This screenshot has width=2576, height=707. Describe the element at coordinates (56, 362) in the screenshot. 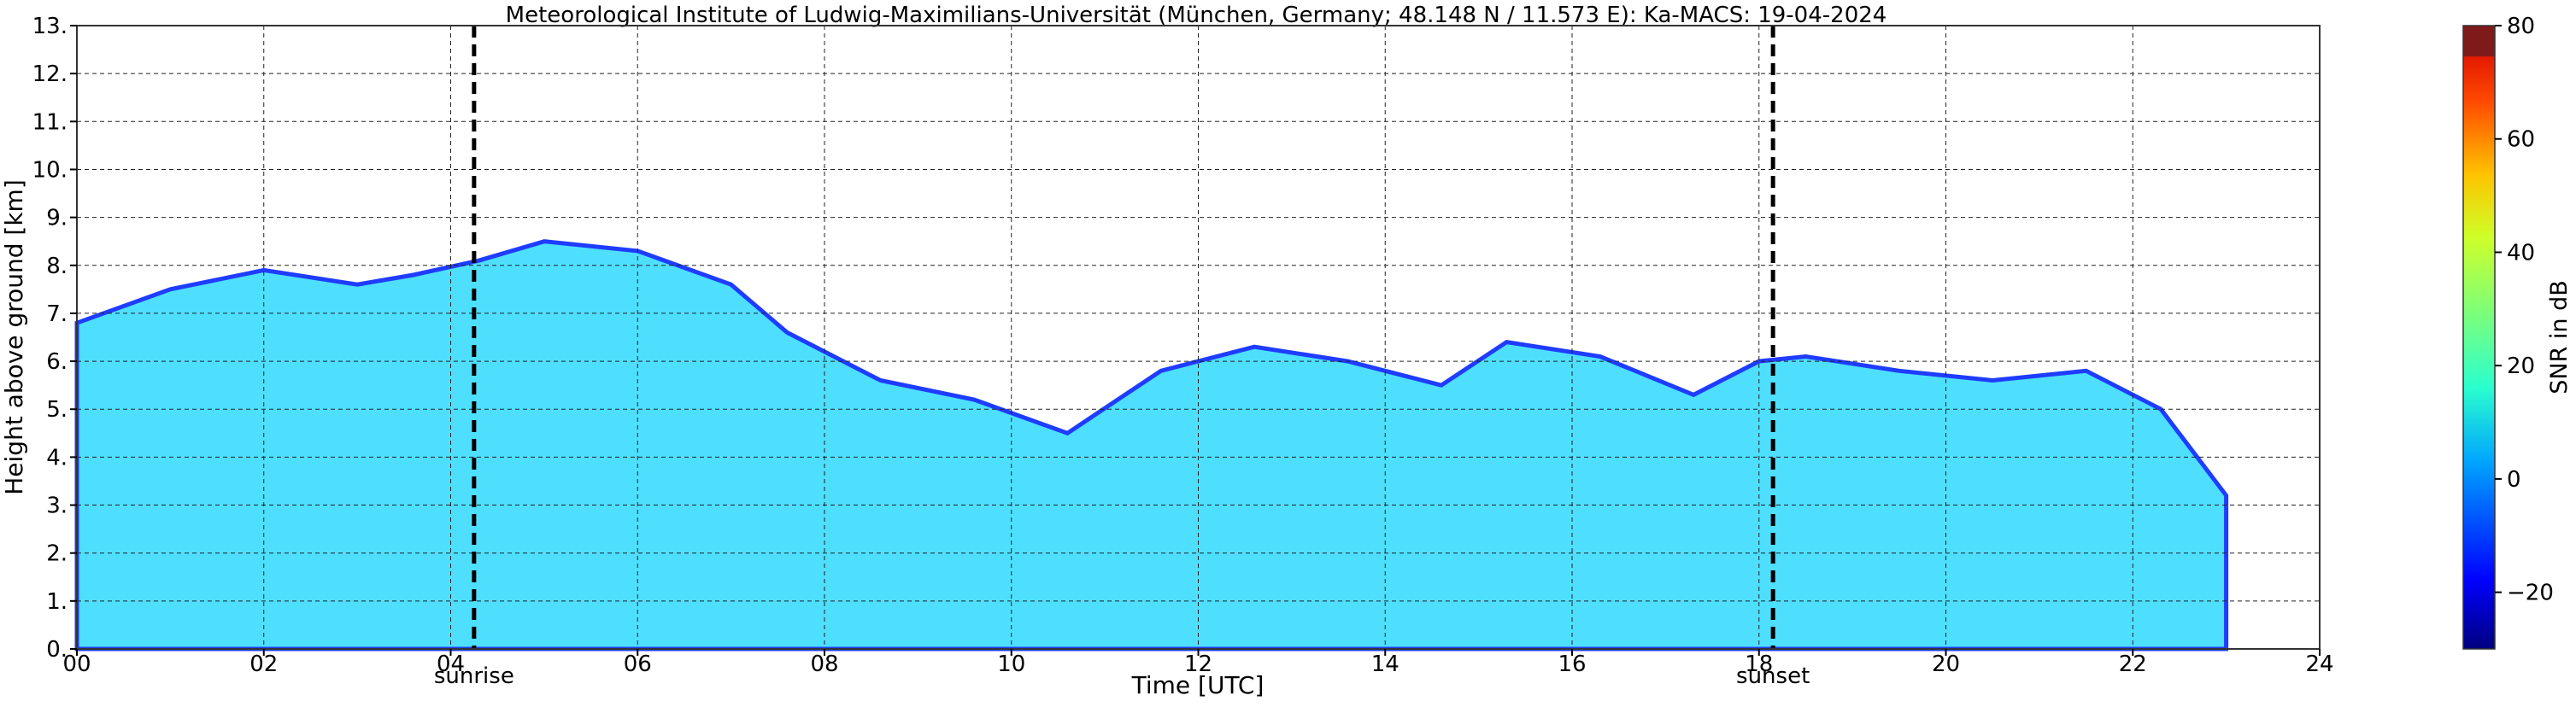

I see `y-tick-label: 6.` at that location.